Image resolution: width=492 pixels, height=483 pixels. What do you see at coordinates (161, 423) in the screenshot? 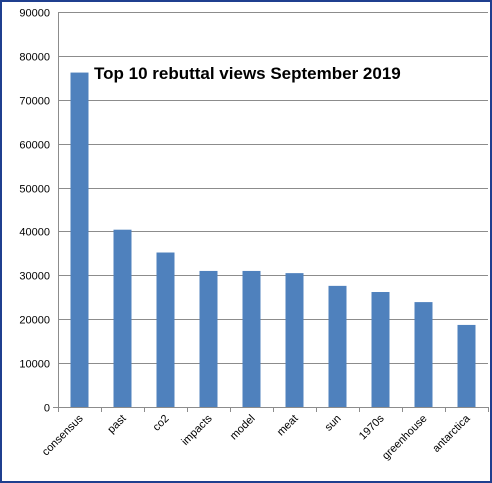
I see `x-tick-label: co2` at bounding box center [161, 423].